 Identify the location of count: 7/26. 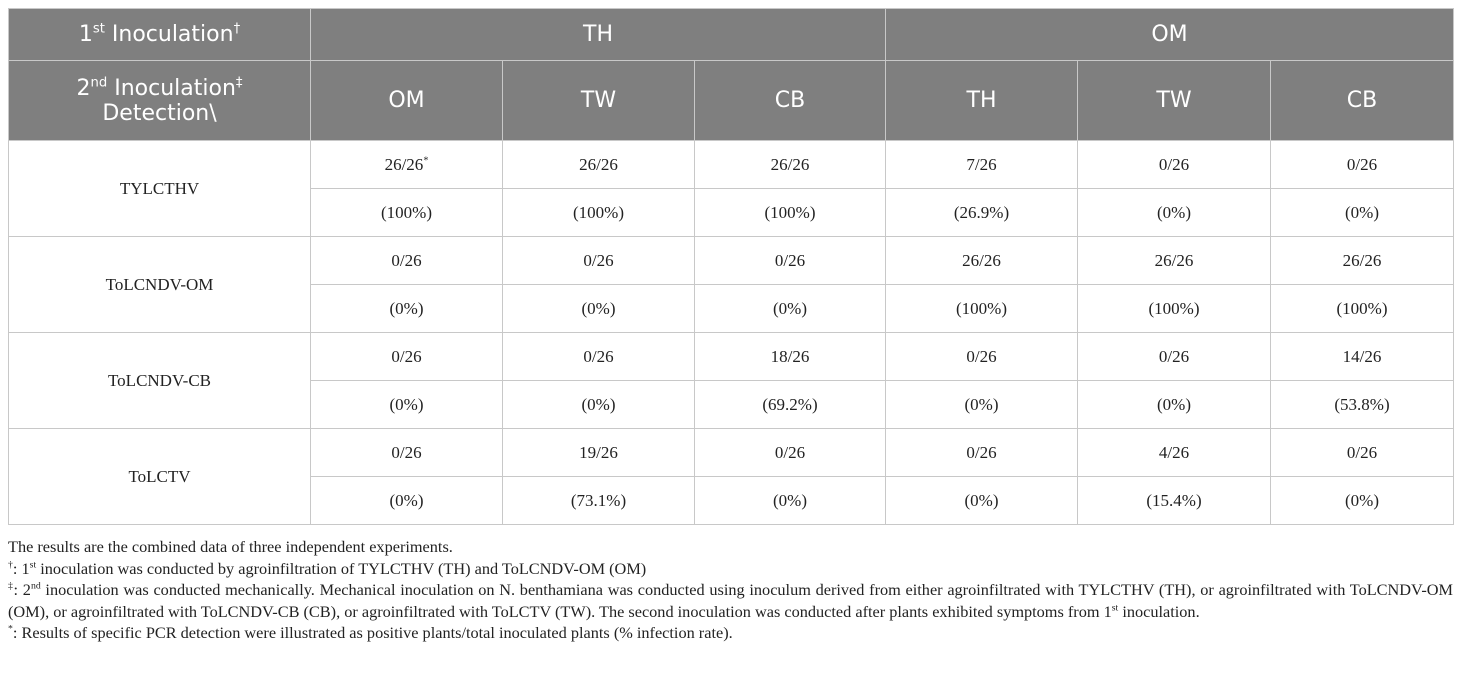
(981, 164).